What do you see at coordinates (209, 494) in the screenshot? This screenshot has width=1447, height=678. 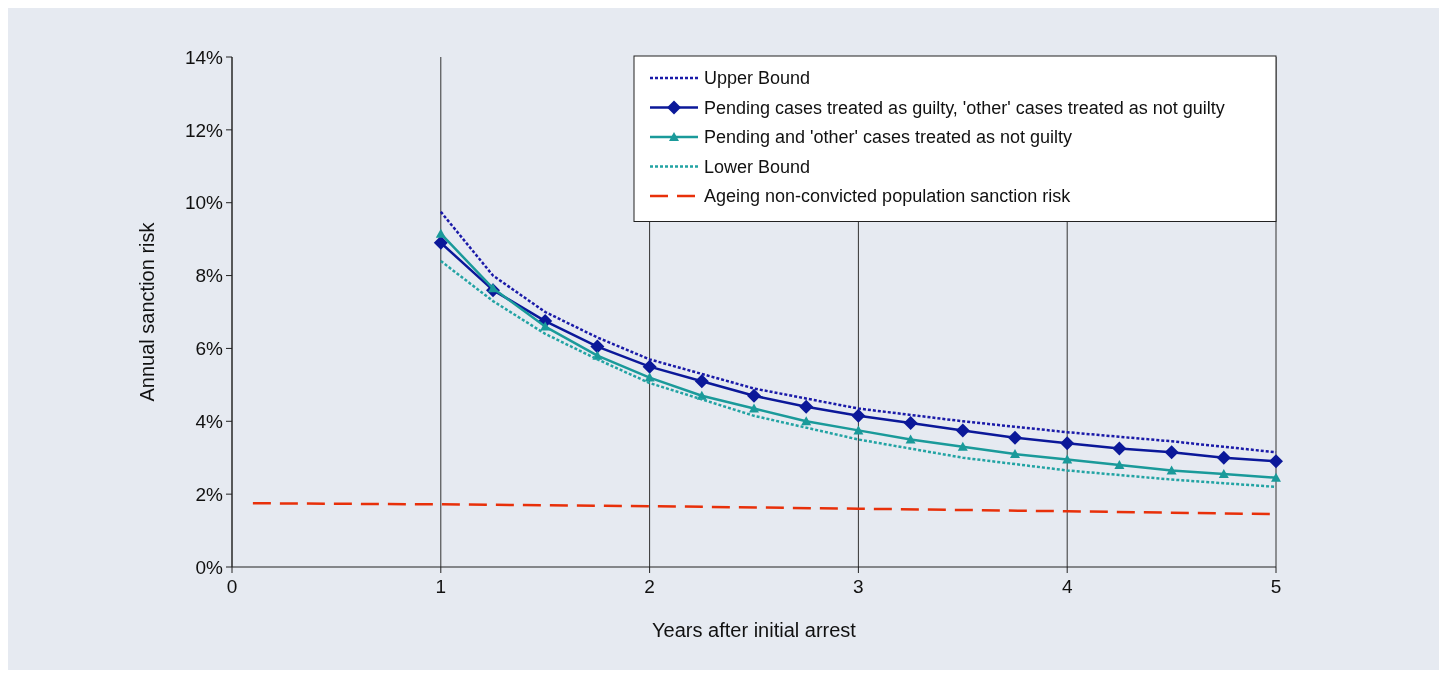 I see `y-tick-label: 2%` at bounding box center [209, 494].